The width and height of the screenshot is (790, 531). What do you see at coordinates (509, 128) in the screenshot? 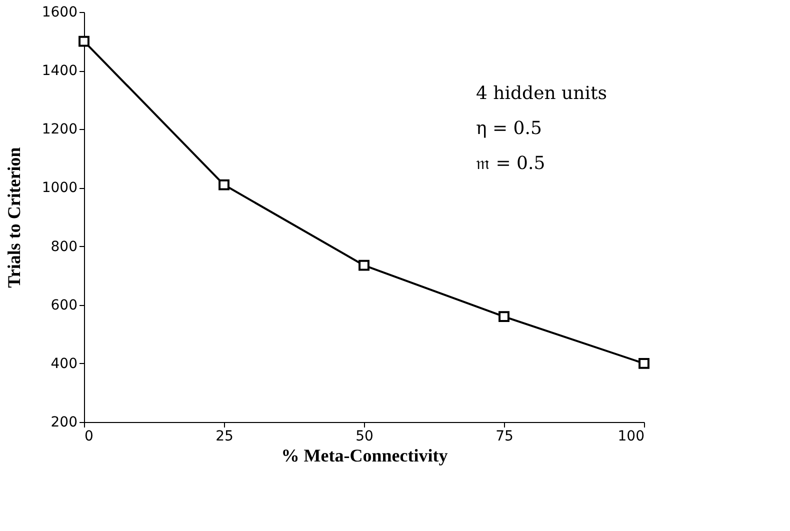
I see `annotation: η = 0.5` at bounding box center [509, 128].